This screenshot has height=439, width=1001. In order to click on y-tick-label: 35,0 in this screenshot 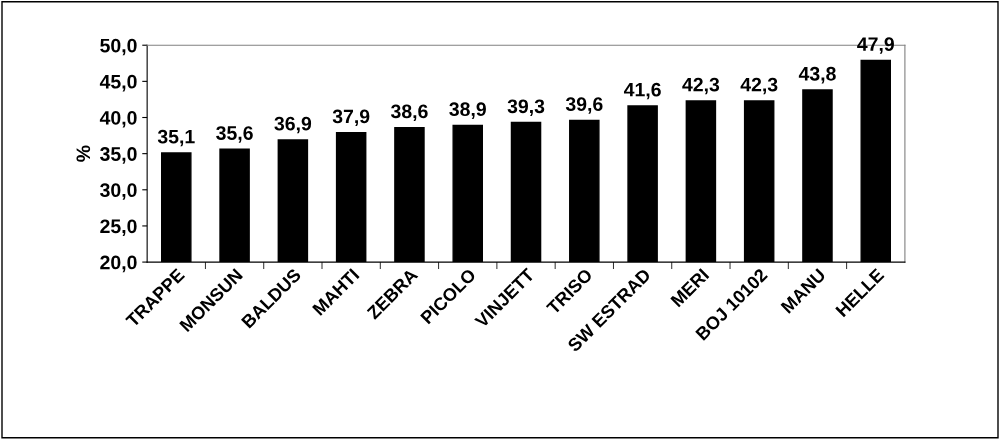, I will do `click(118, 155)`.